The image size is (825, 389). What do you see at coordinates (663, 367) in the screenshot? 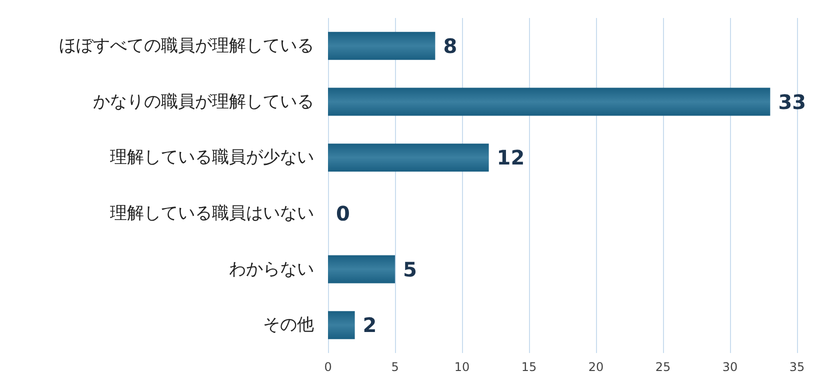
I see `x-tick-label: 25` at bounding box center [663, 367].